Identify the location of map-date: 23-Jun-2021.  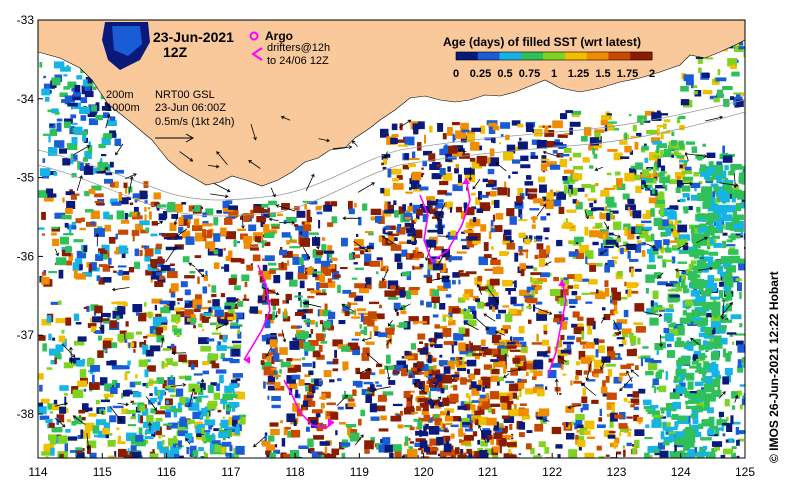
(193, 37).